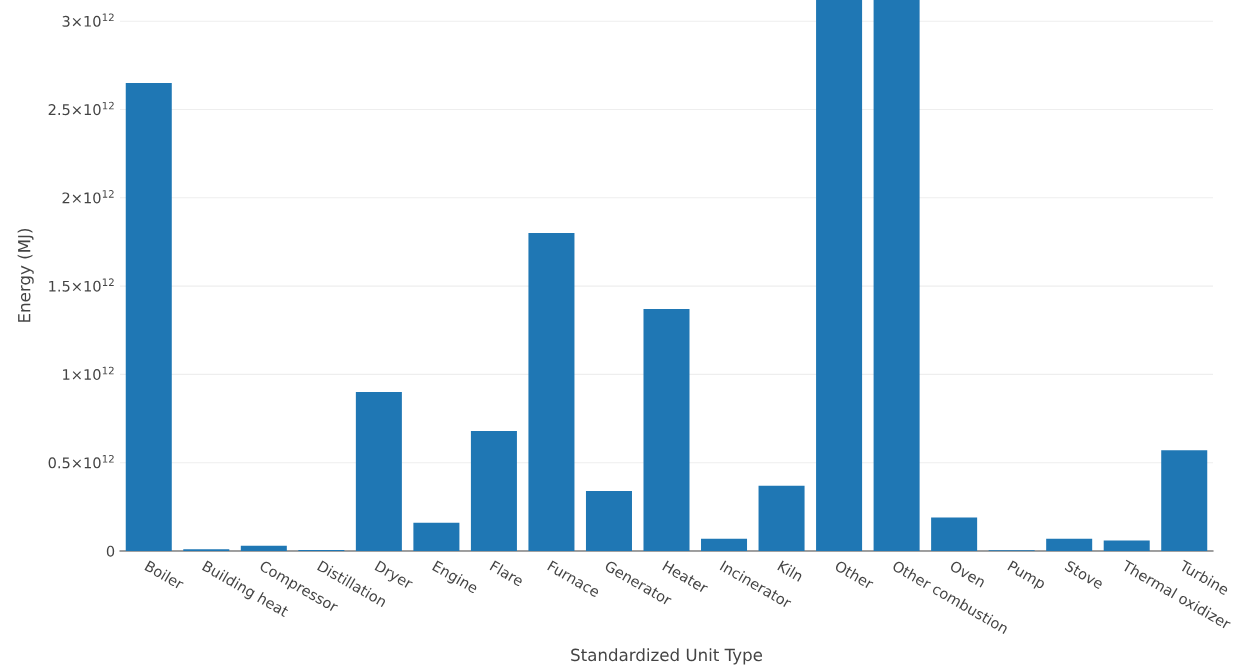 The width and height of the screenshot is (1248, 669). Describe the element at coordinates (88, 197) in the screenshot. I see `y-tick-label: 2×10$^{12}$` at that location.